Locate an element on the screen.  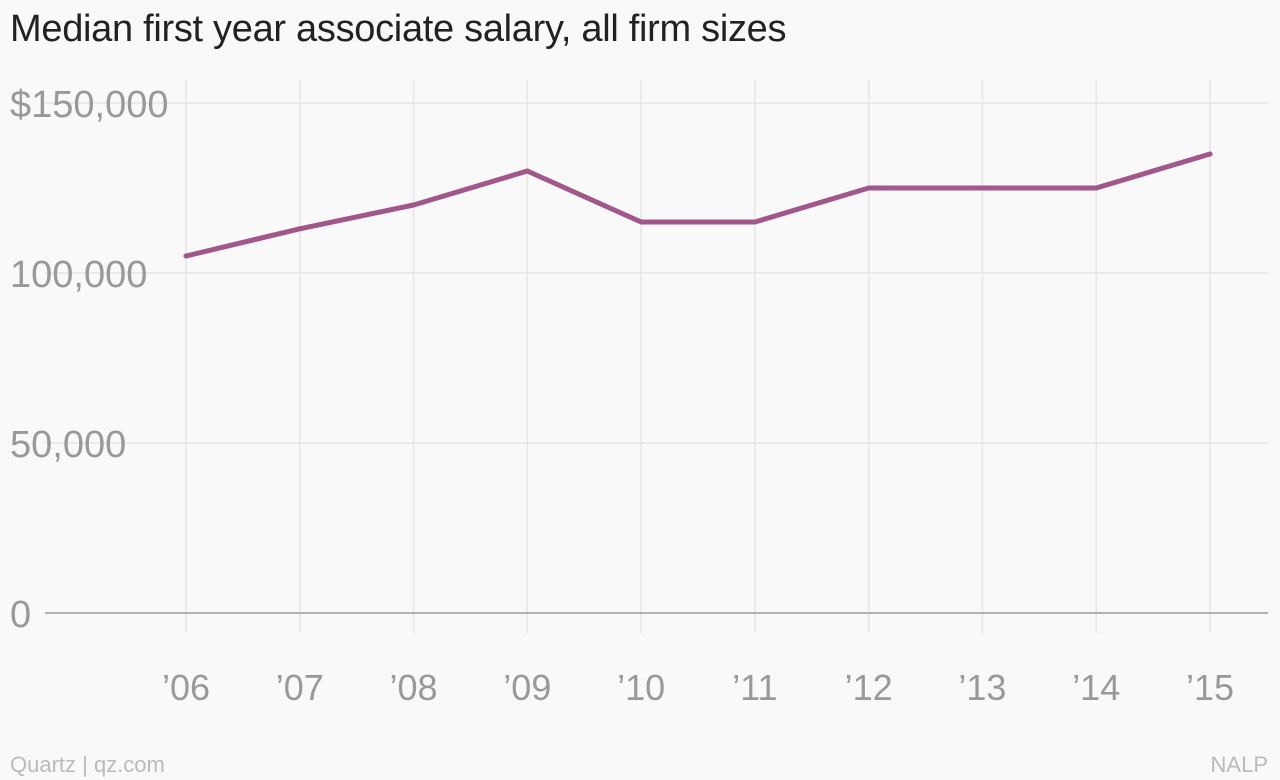
y-tick-label: $150,000 is located at coordinates (89, 105).